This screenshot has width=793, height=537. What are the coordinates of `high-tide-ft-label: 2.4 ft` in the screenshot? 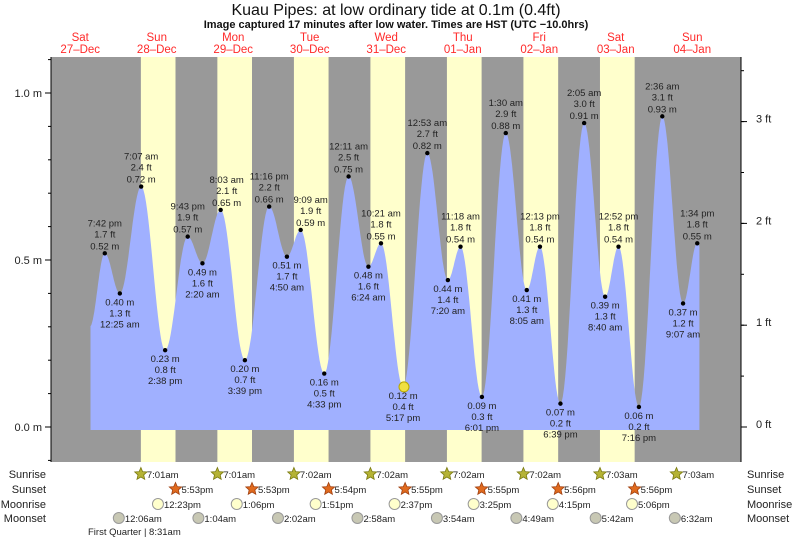 It's located at (141, 168).